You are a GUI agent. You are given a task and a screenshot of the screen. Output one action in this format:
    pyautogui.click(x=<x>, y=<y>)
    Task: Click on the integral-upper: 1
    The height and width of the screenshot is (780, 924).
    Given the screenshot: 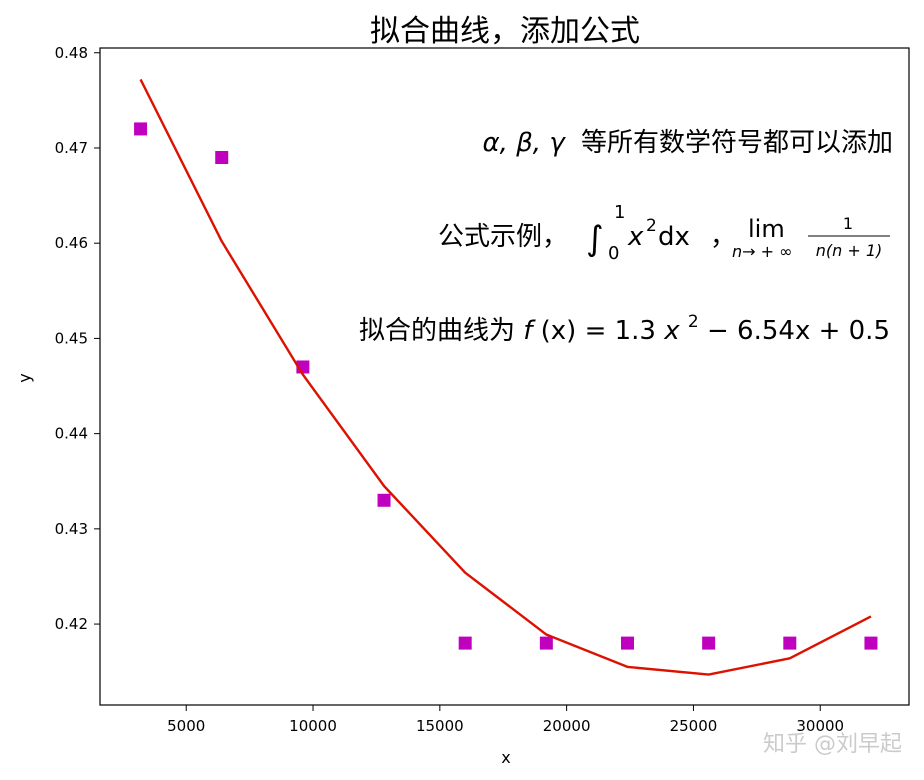 What is the action you would take?
    pyautogui.click(x=619, y=212)
    